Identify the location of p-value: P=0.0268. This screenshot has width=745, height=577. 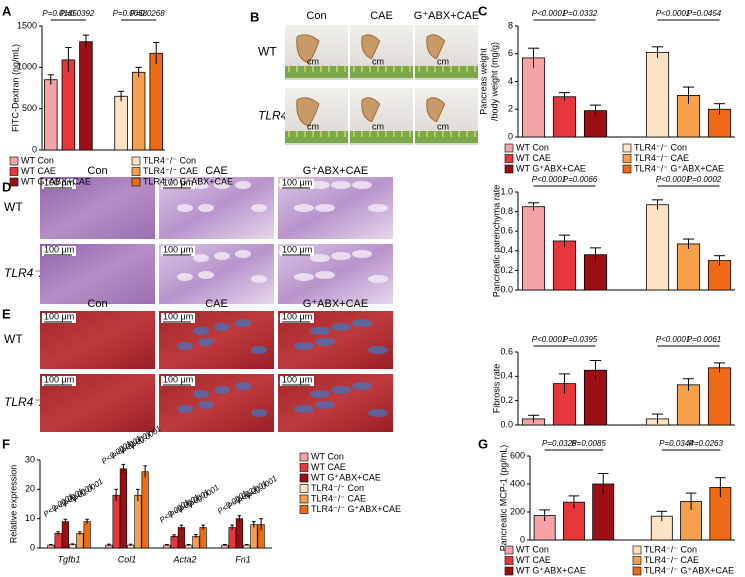
(147, 13).